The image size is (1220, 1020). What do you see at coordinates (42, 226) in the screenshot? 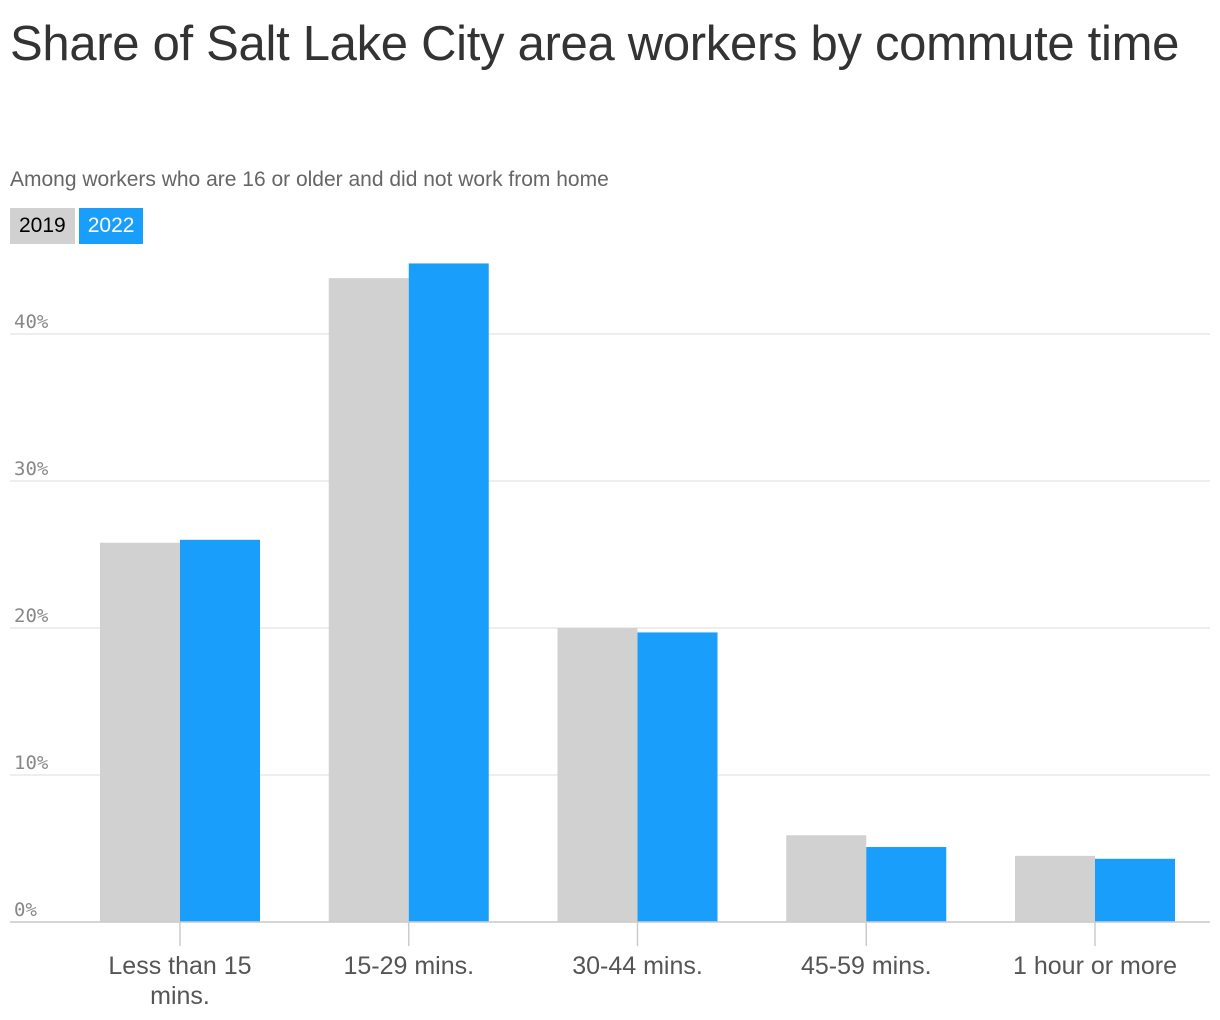
I see `legend-item-2019: 2019` at bounding box center [42, 226].